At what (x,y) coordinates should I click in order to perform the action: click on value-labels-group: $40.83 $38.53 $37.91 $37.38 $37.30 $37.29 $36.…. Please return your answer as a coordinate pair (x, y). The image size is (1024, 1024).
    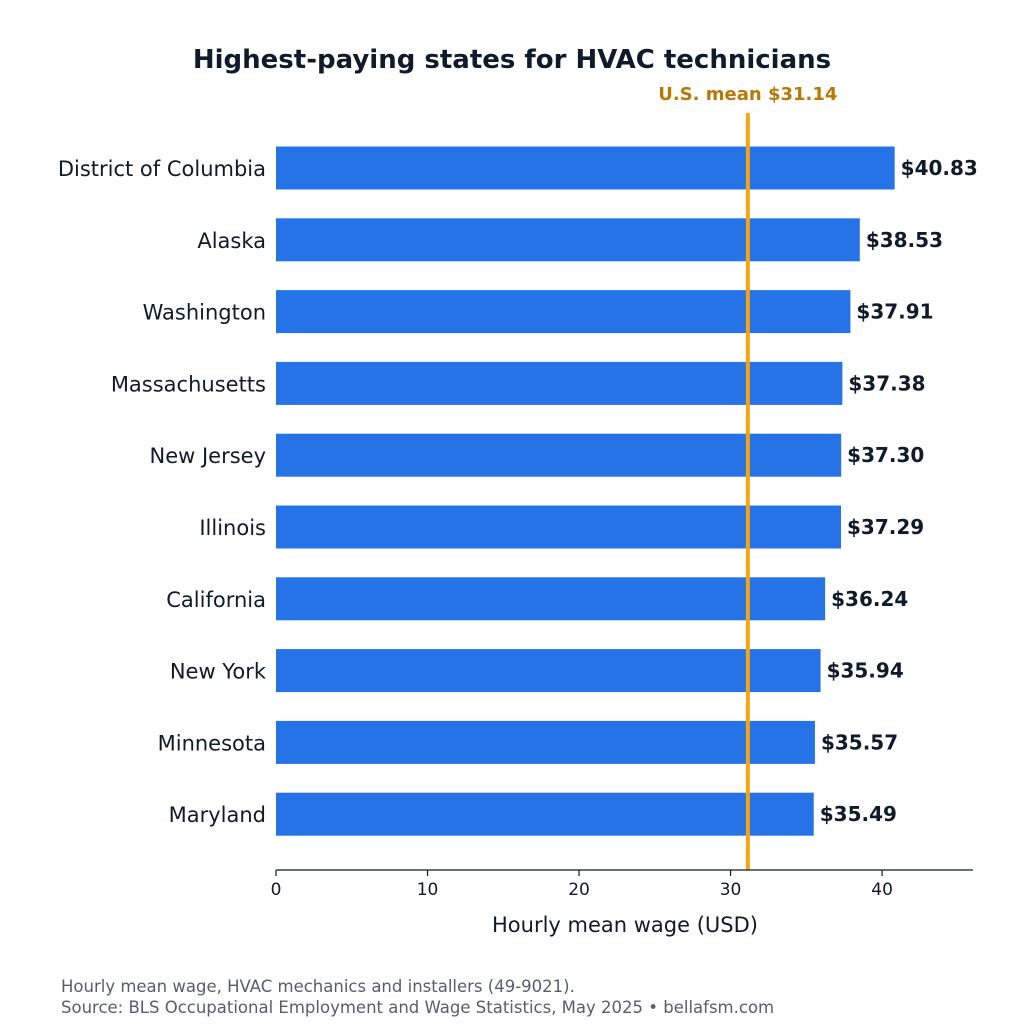
    Looking at the image, I should click on (899, 491).